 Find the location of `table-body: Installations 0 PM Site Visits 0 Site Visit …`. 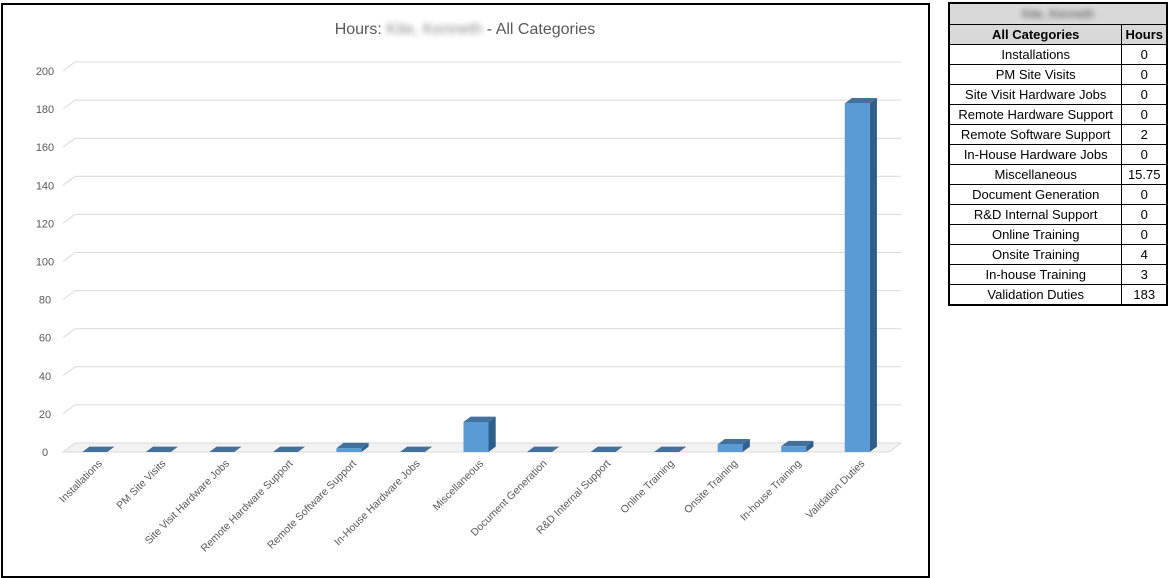

table-body: Installations 0 PM Site Visits 0 Site Visit … is located at coordinates (1058, 175).